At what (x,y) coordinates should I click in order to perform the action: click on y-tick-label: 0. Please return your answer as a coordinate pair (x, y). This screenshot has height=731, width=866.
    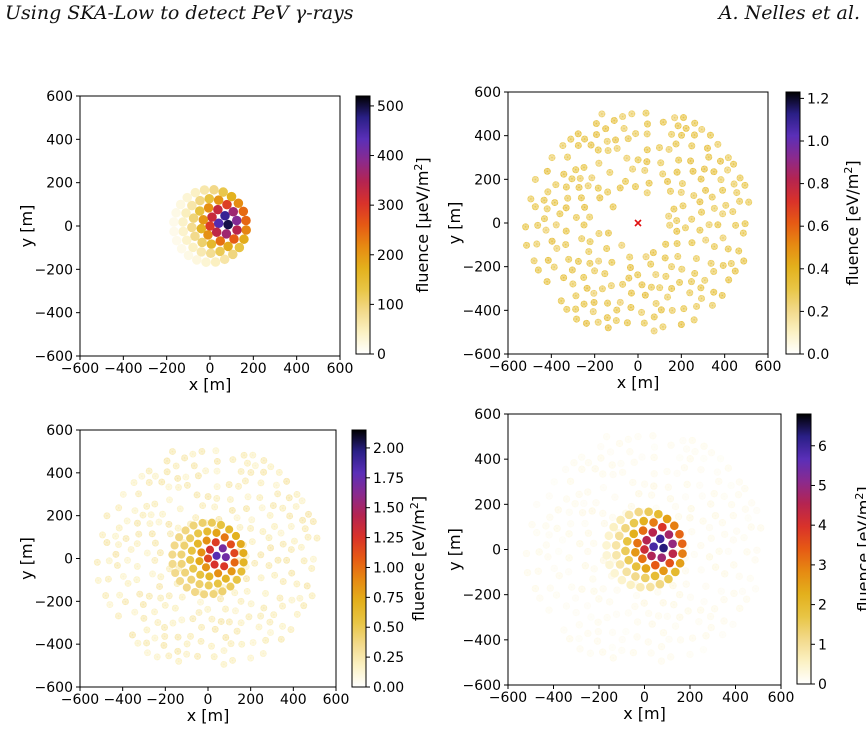
    Looking at the image, I should click on (496, 551).